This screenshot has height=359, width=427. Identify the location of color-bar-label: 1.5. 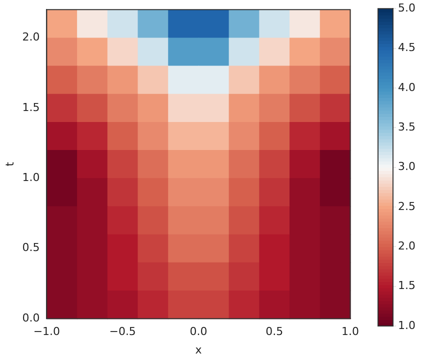
(407, 285).